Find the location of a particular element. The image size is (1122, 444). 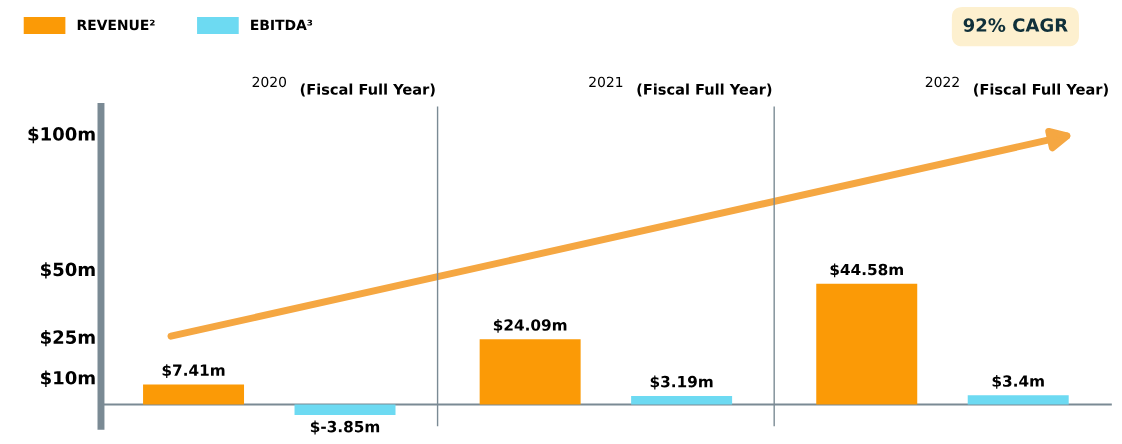

y-tick-label: $50m is located at coordinates (68, 270).